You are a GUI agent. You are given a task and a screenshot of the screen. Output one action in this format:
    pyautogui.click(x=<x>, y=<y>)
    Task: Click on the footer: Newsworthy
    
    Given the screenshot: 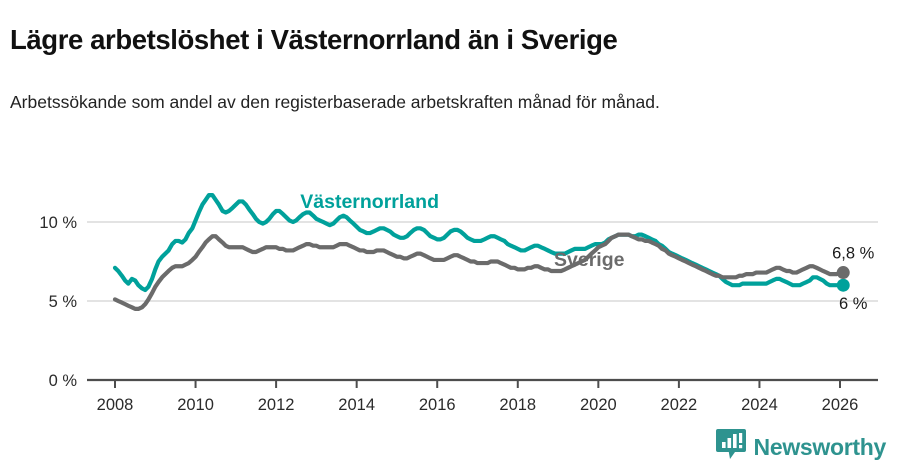 What is the action you would take?
    pyautogui.click(x=450, y=448)
    